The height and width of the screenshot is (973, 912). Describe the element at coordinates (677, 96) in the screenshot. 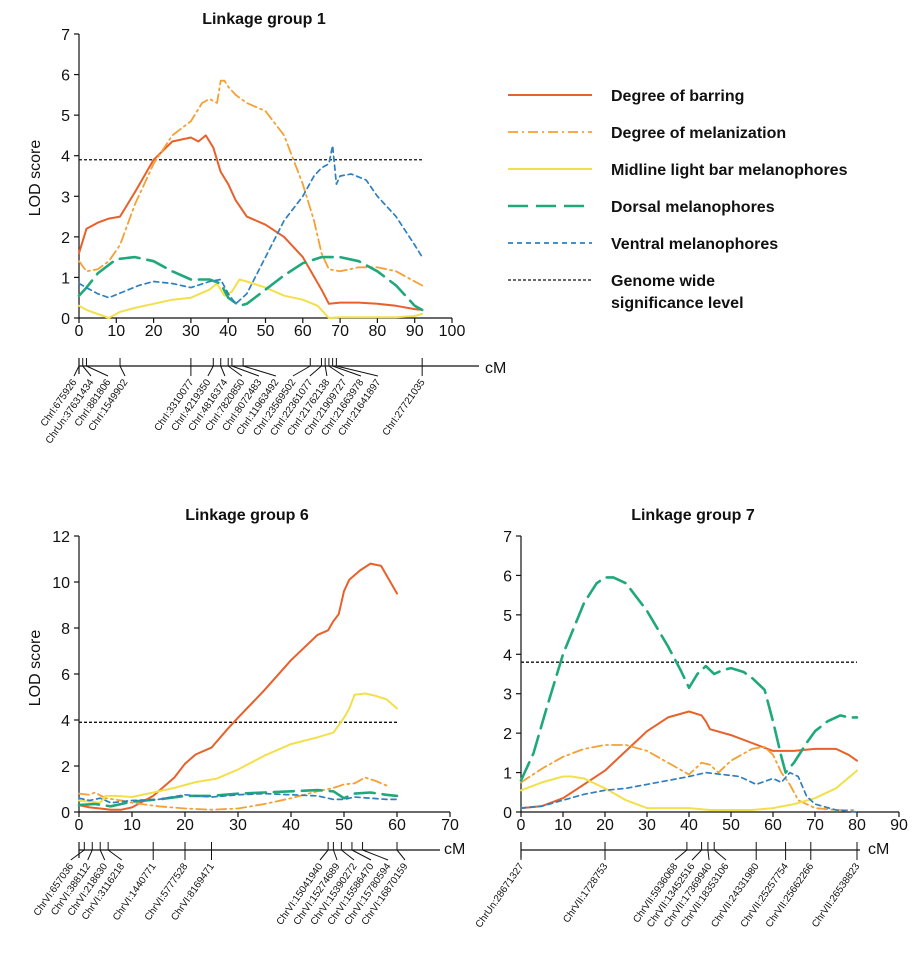

I see `legend-label: Degree of barring` at that location.